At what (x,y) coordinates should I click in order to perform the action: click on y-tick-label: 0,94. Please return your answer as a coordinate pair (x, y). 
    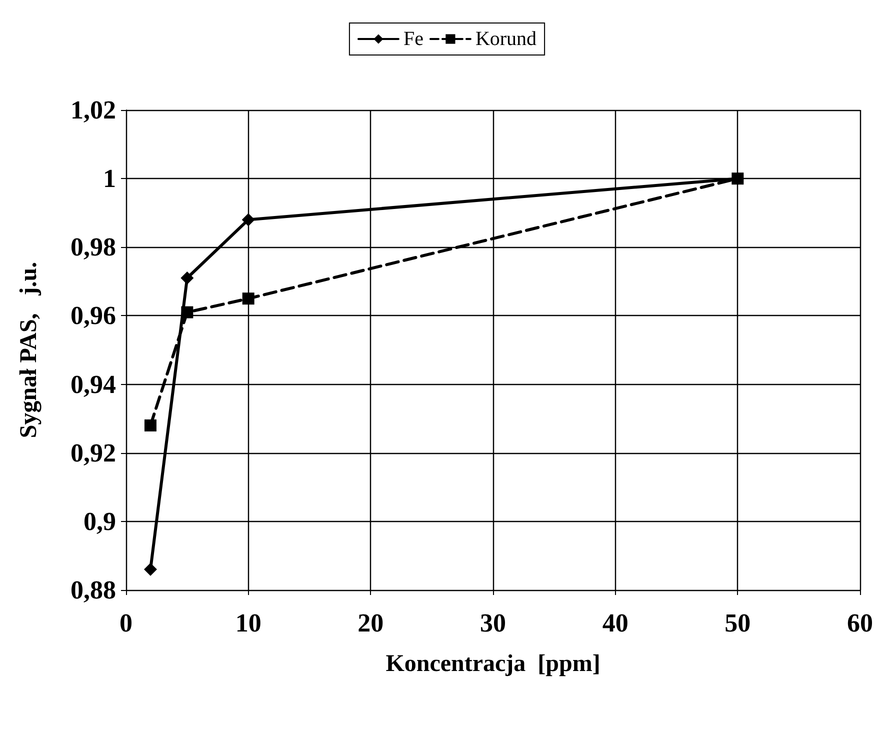
    Looking at the image, I should click on (93, 384).